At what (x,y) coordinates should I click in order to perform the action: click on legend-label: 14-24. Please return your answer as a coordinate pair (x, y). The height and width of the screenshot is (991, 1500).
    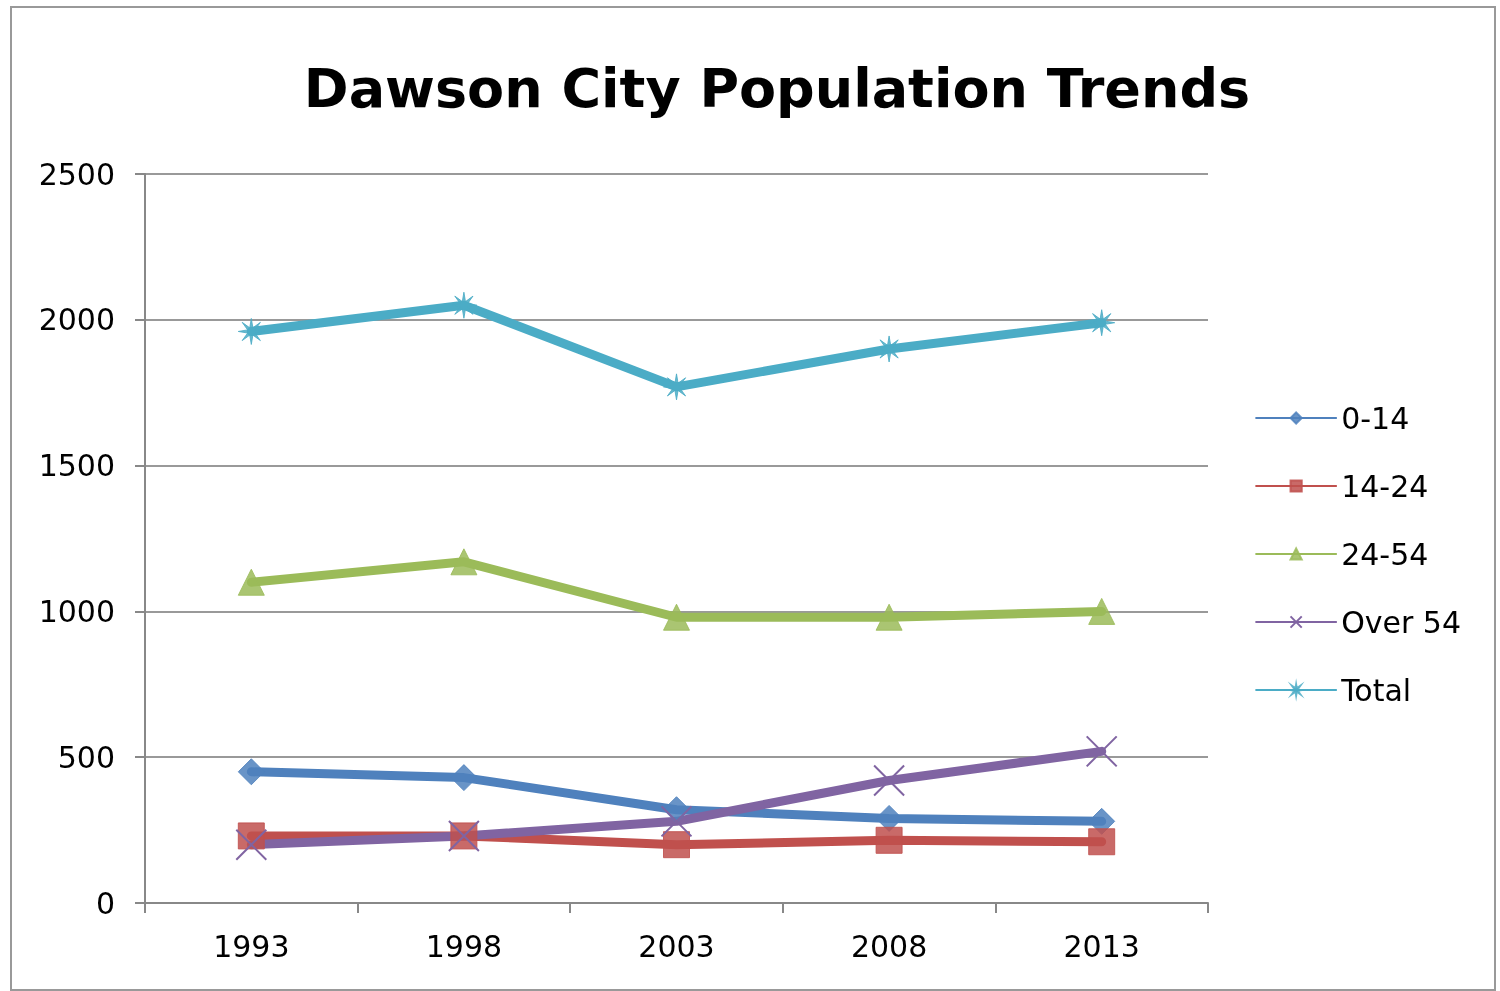
    Looking at the image, I should click on (1385, 486).